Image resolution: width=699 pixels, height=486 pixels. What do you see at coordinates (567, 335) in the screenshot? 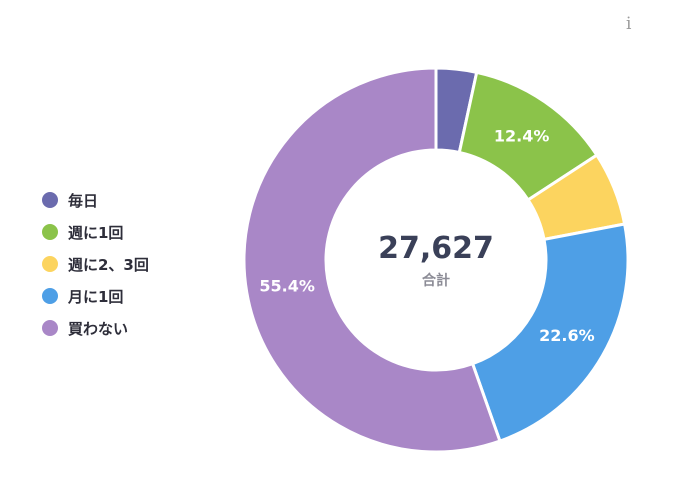
I see `slice-value-label: 22.6%` at bounding box center [567, 335].